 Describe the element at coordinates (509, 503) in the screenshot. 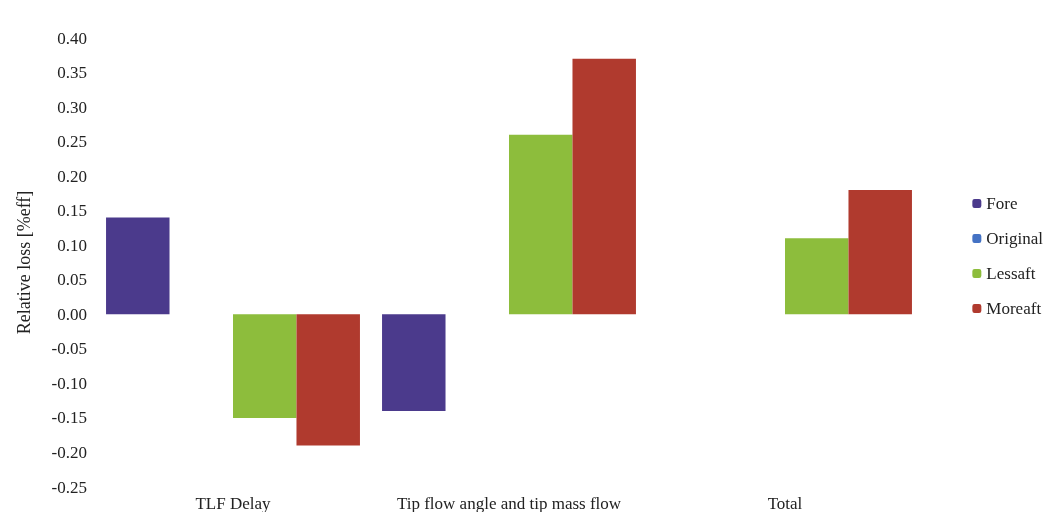

I see `x-tick-label: Tip flow angle and tip mass flow` at that location.